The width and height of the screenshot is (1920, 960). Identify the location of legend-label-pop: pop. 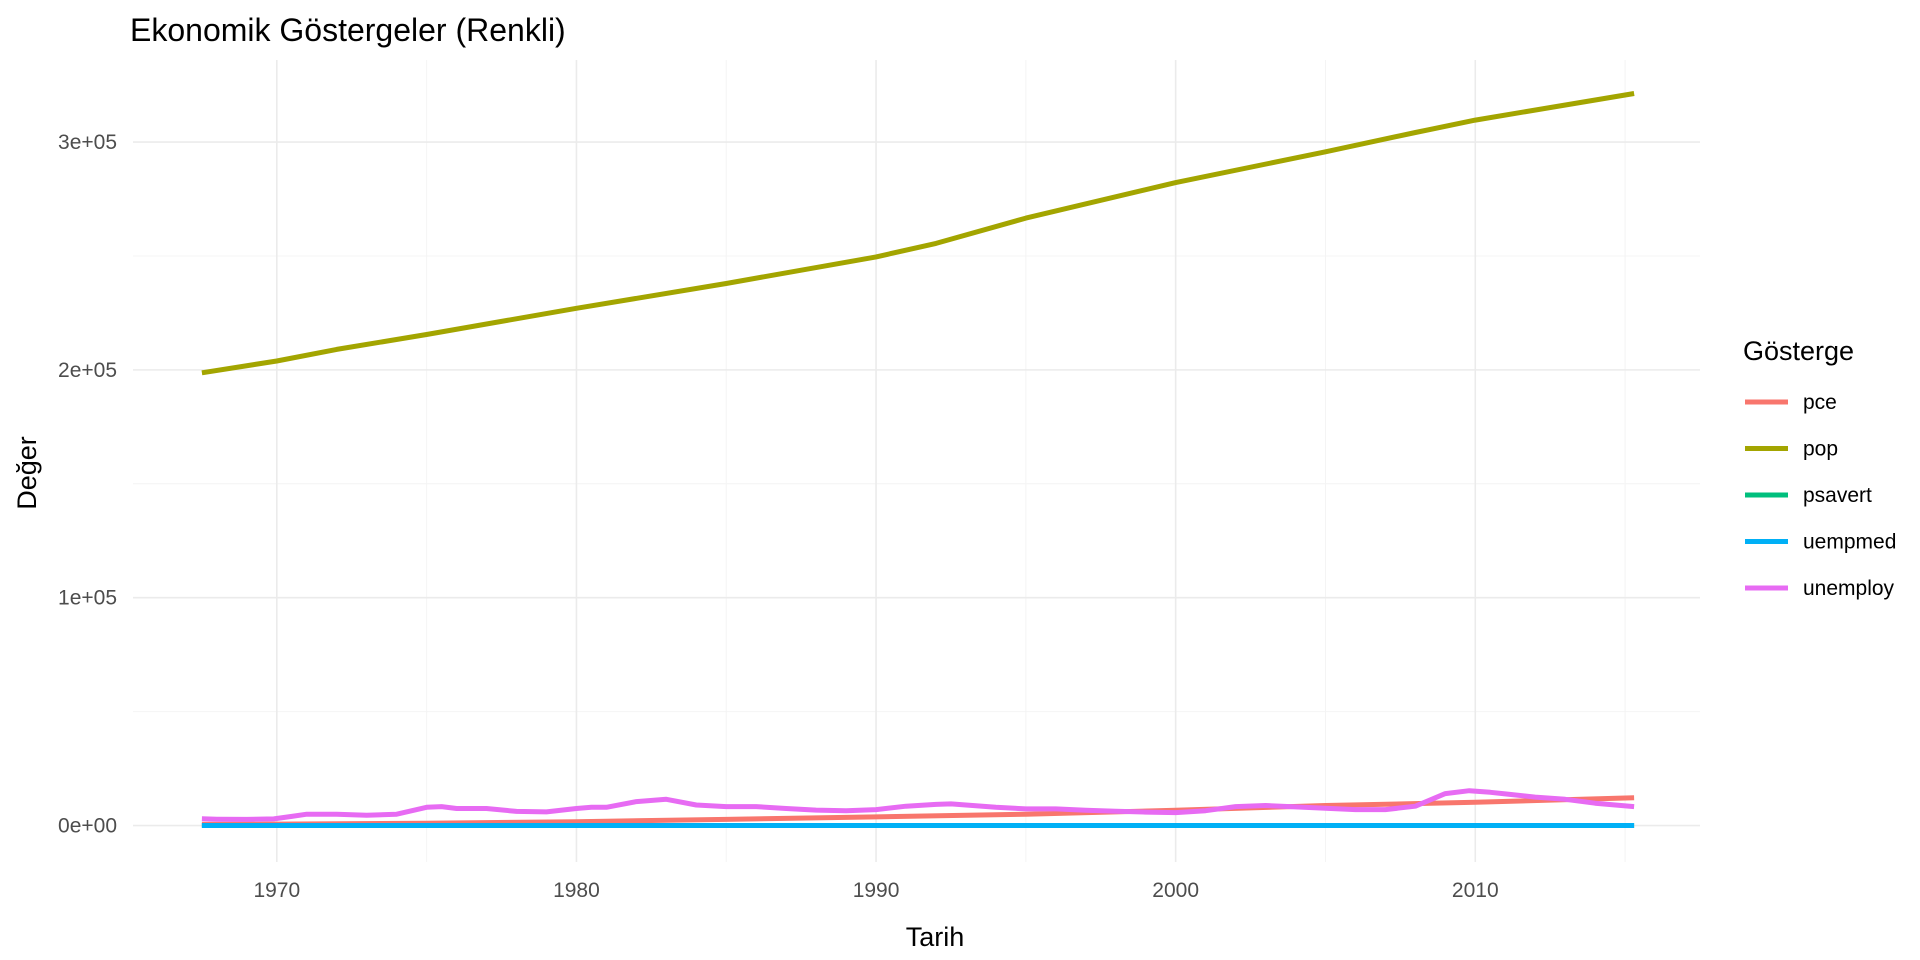
(1820, 449).